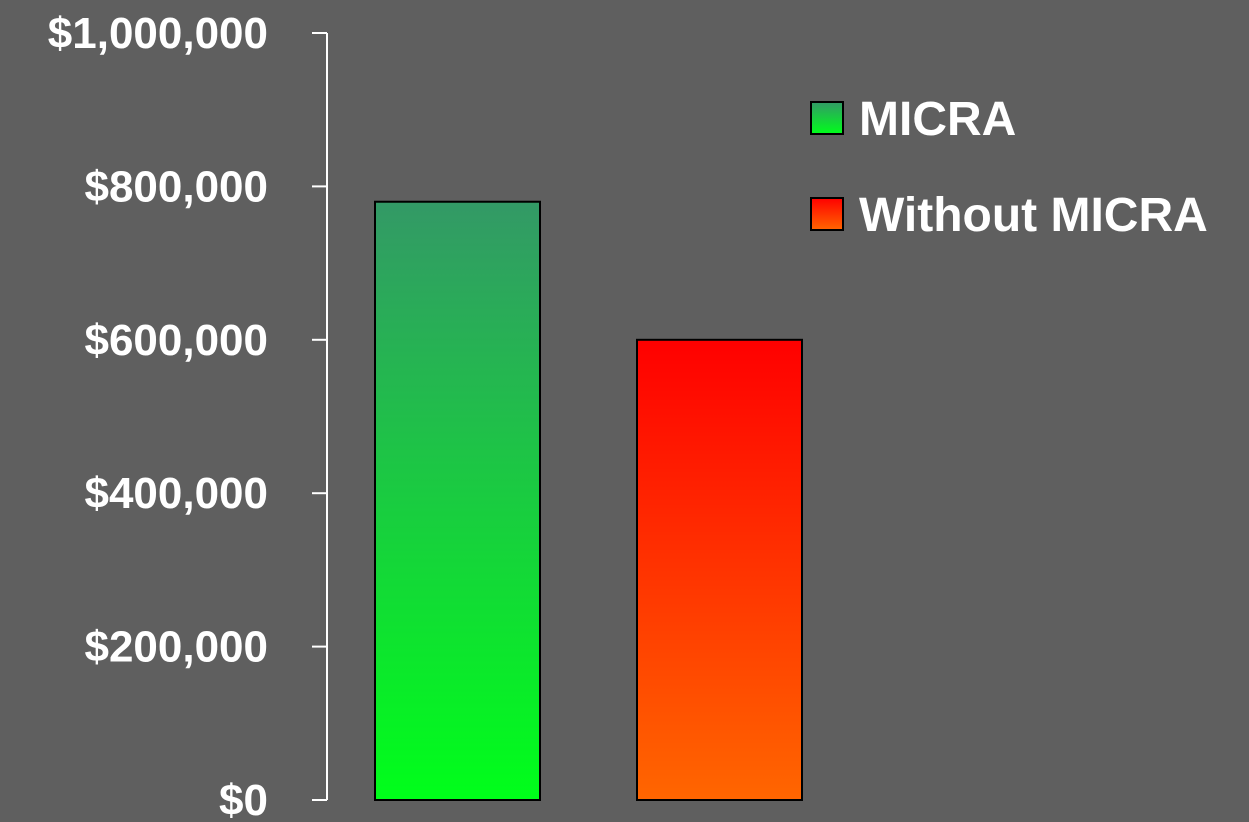  What do you see at coordinates (457, 501) in the screenshot?
I see `bar-micra` at bounding box center [457, 501].